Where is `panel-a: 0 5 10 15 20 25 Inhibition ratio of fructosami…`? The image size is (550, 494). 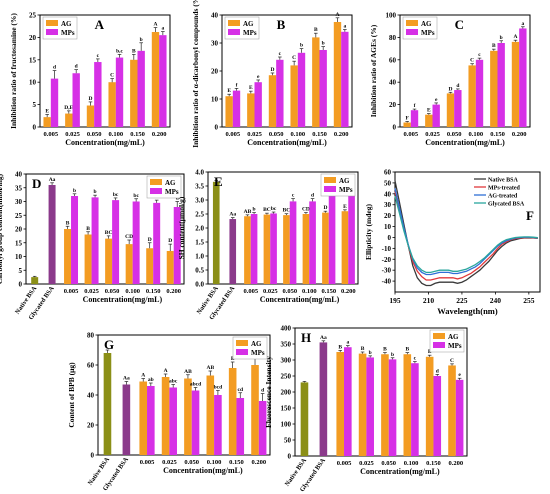
panel-a: 0 5 10 15 20 25 Inhibition ratio of fructosami… is located at coordinates (90, 79).